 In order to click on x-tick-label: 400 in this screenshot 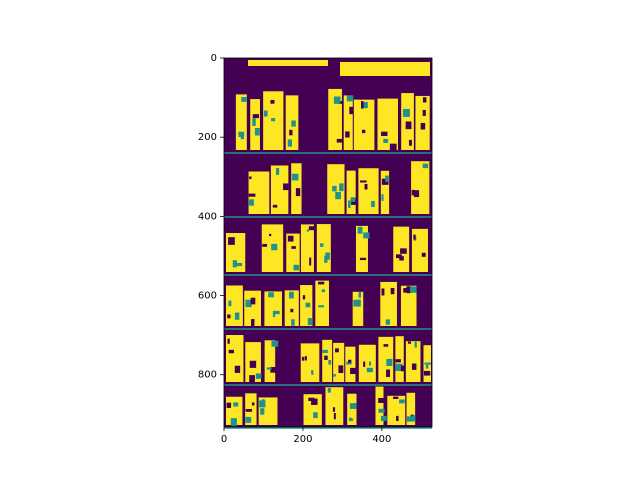, I will do `click(381, 439)`.